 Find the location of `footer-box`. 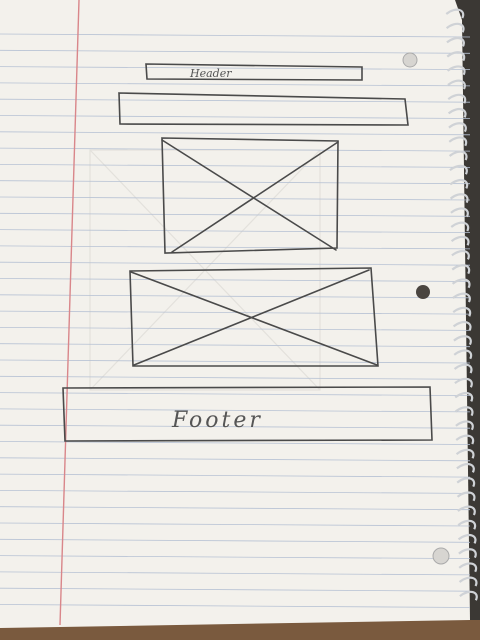

footer-box is located at coordinates (247, 414).